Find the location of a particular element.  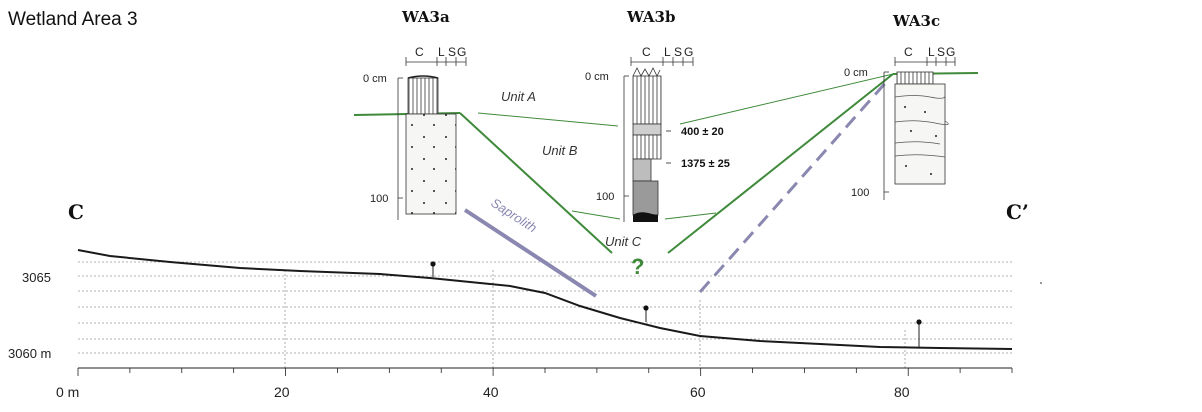

grain-size-header-wa3a is located at coordinates (436, 61).